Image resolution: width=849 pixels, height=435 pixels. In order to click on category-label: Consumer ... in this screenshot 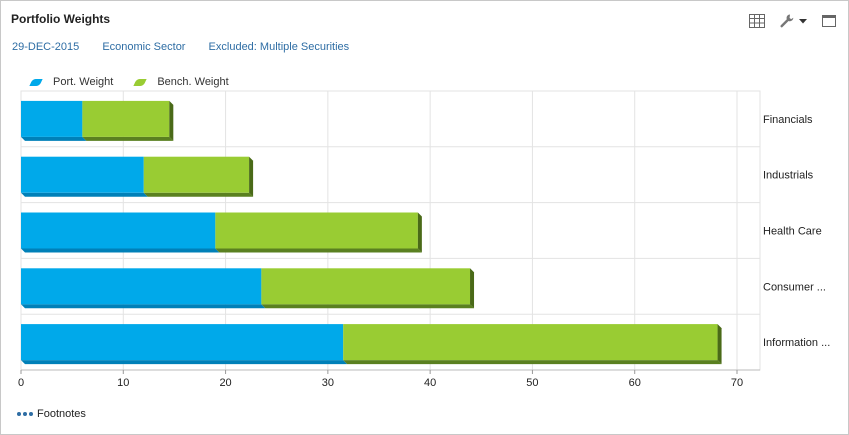, I will do `click(794, 287)`.